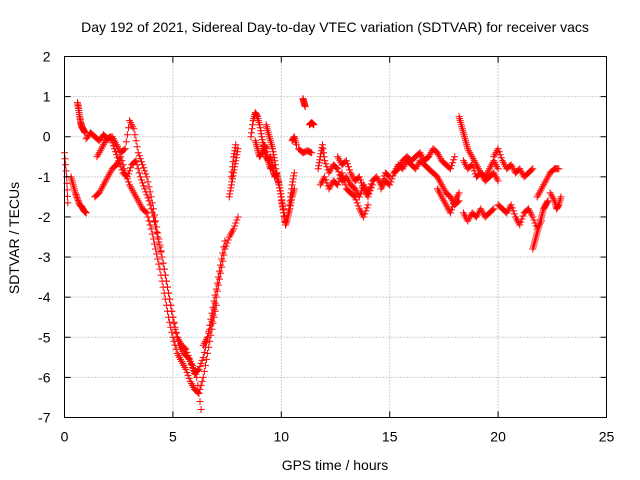 This screenshot has width=640, height=480. I want to click on x-tick-label: 20, so click(498, 437).